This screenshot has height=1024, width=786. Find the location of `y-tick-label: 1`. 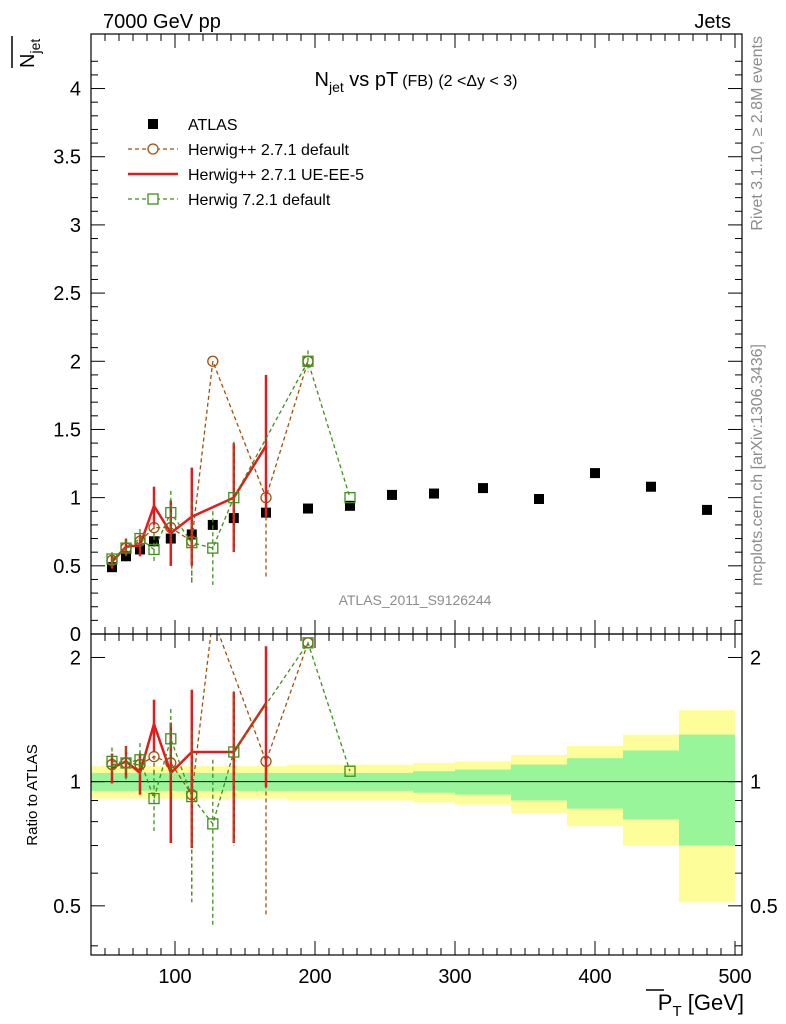

y-tick-label: 1 is located at coordinates (75, 499).